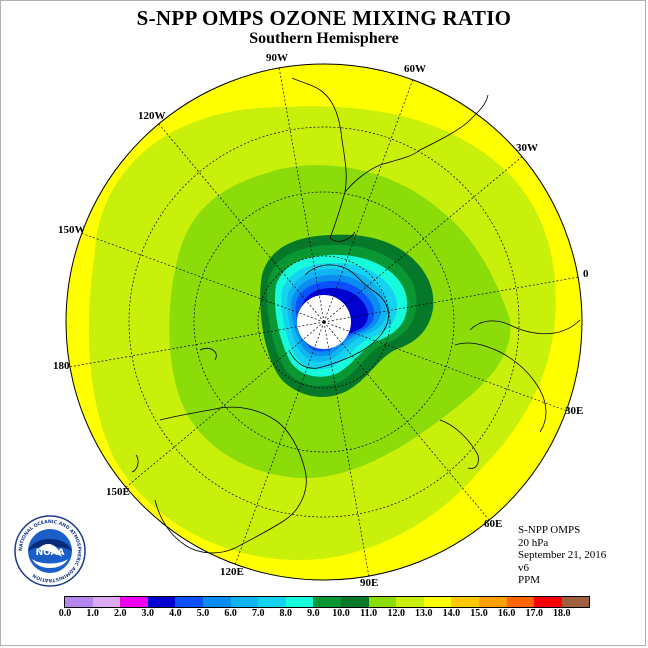 Image resolution: width=648 pixels, height=648 pixels. I want to click on colorbar-tick-label: 11.0, so click(369, 613).